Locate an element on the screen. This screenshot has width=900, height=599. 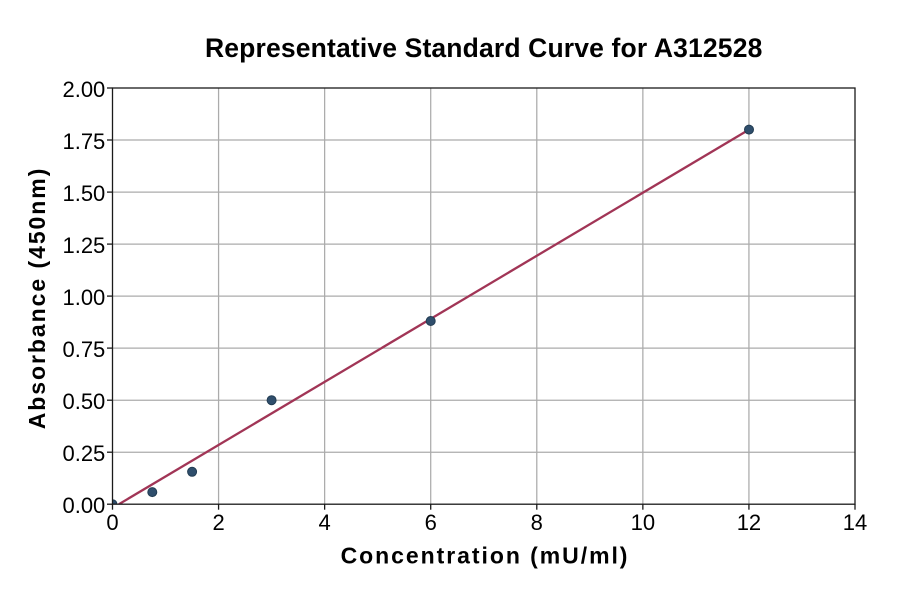
svg-text: Absorbance (450nm) is located at coordinates (37, 298).